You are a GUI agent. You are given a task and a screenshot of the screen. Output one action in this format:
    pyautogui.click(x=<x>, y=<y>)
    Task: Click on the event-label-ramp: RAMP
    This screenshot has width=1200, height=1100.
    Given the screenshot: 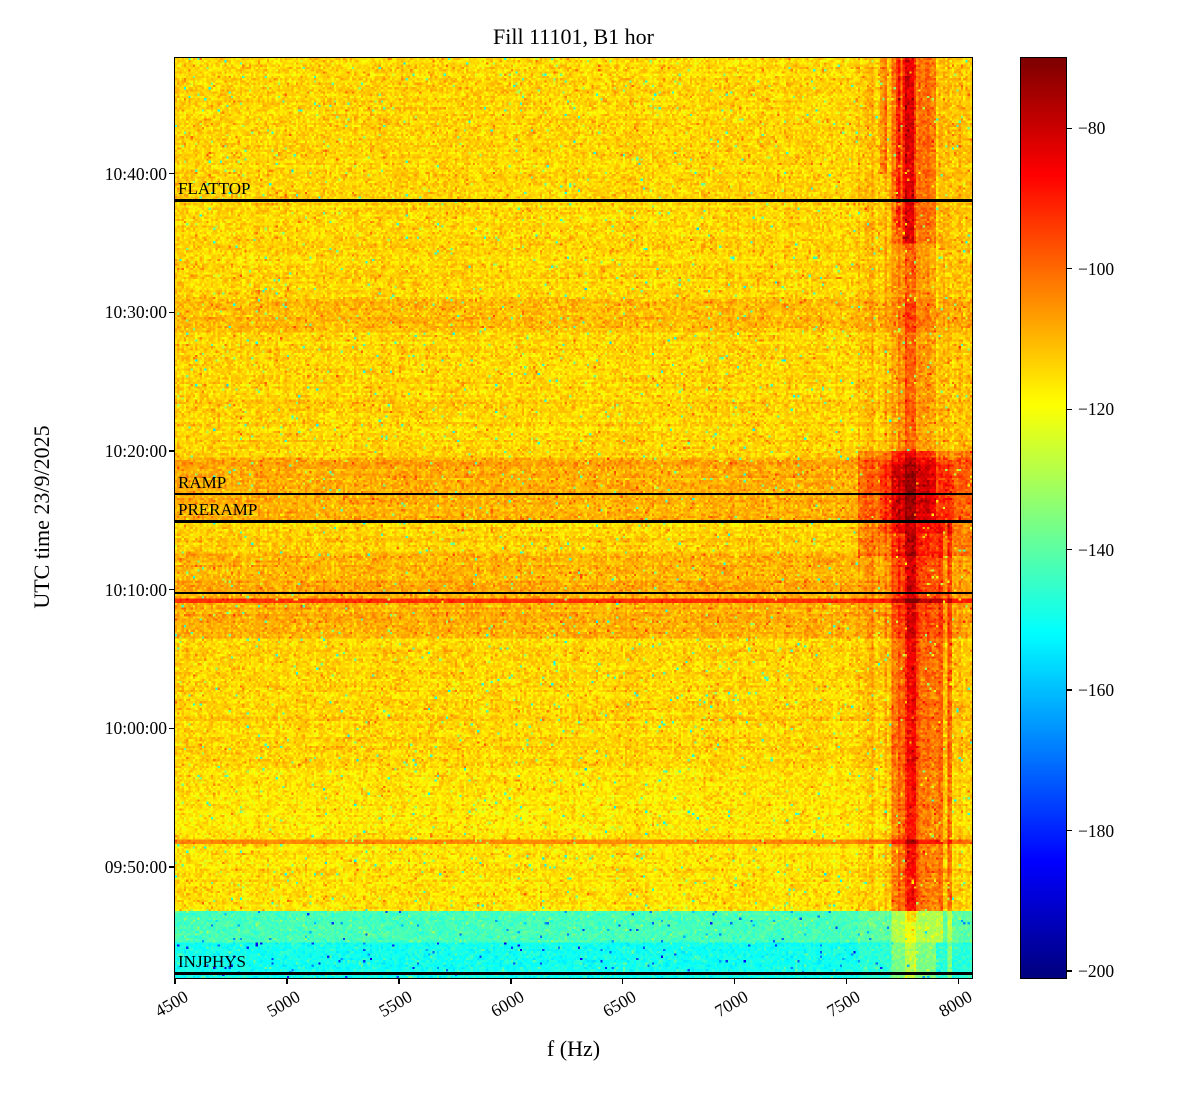 What is the action you would take?
    pyautogui.click(x=202, y=482)
    